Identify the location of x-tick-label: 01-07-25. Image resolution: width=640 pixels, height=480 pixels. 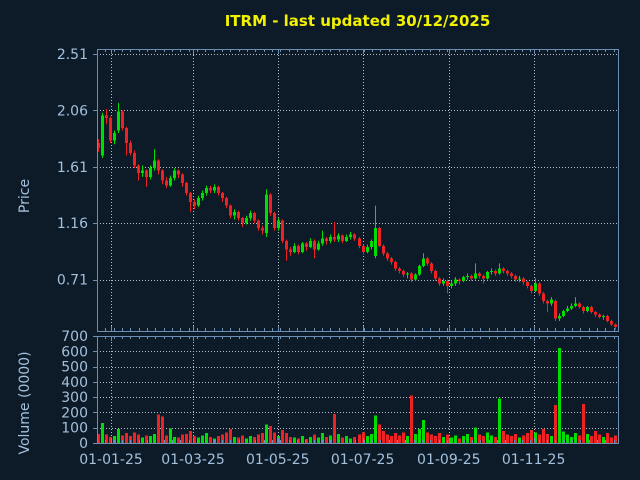
(363, 460).